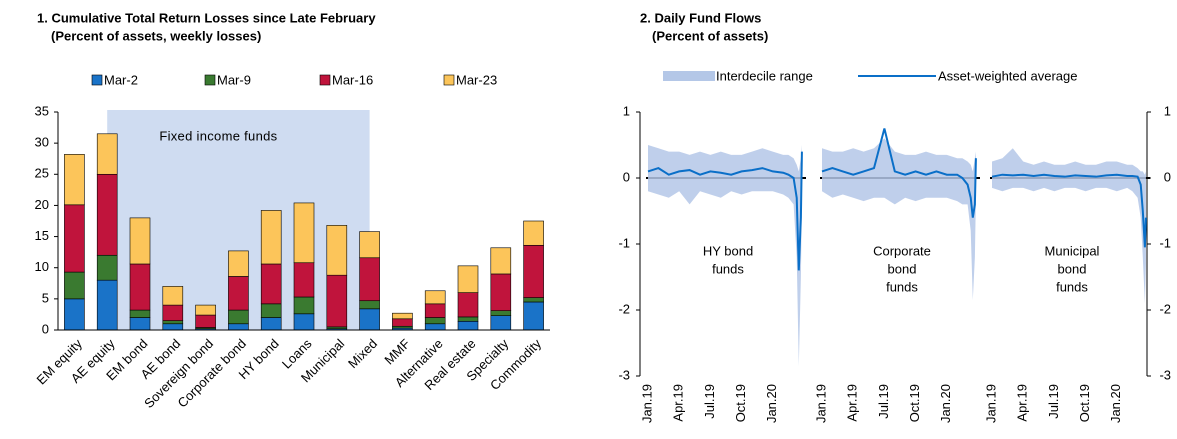 The image size is (1177, 439). Describe the element at coordinates (42, 204) in the screenshot. I see `y-tick-label: 20` at that location.